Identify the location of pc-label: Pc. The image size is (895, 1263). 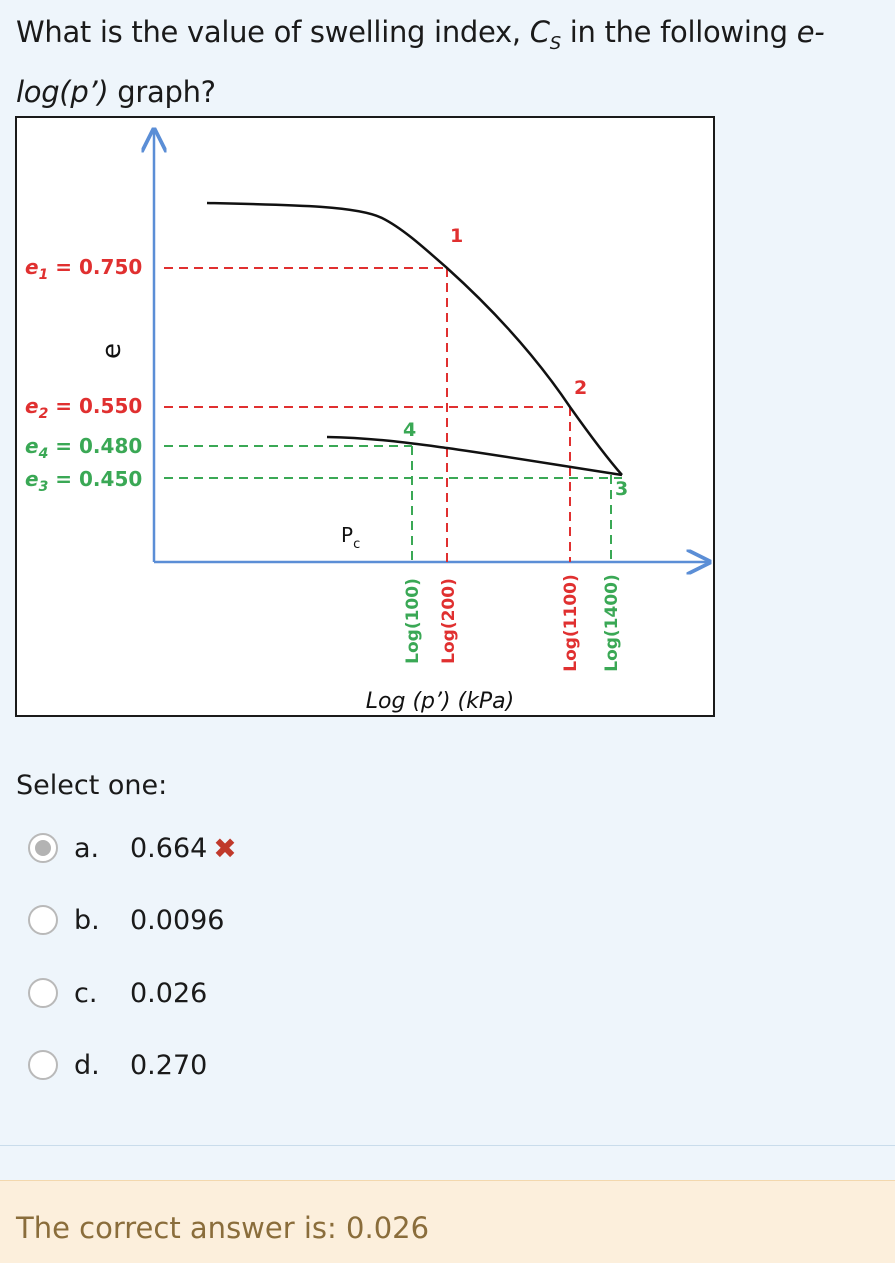
(350, 537).